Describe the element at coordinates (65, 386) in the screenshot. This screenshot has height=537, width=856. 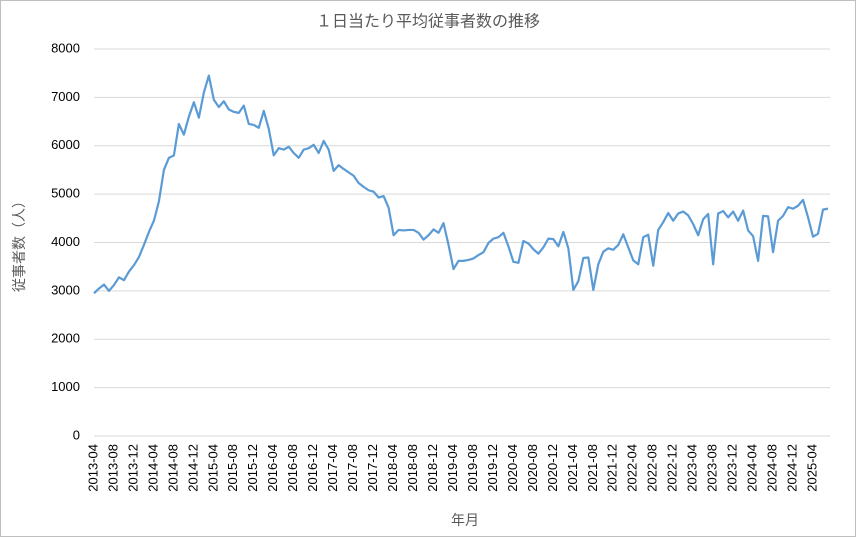
I see `y-tick-label: 1000` at that location.